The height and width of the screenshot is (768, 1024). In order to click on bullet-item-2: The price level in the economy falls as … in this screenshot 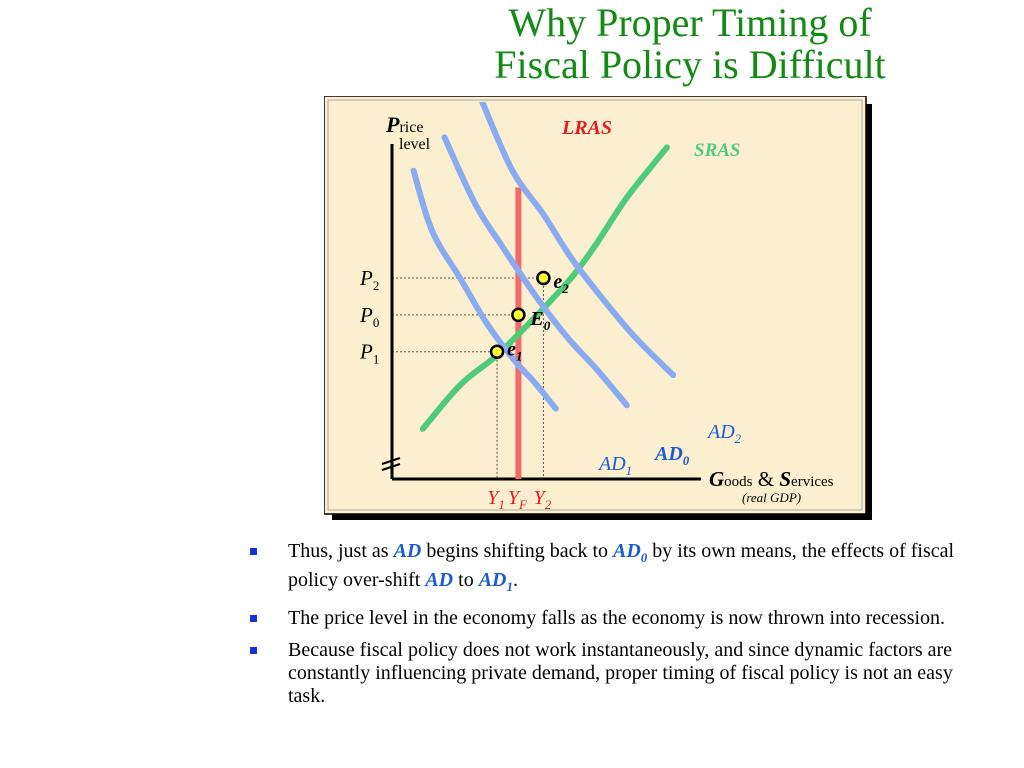, I will do `click(610, 618)`.